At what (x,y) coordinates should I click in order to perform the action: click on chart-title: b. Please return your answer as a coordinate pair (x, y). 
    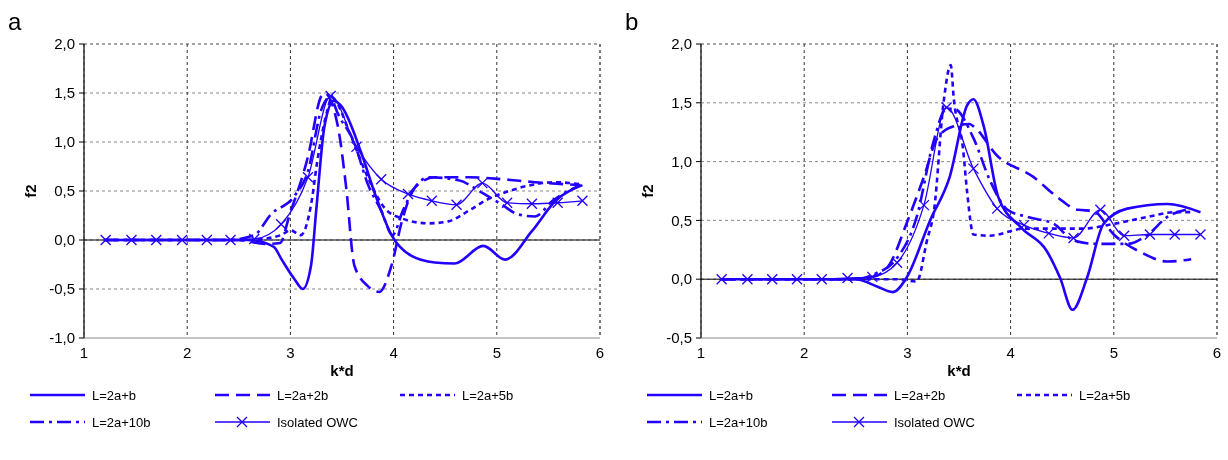
    Looking at the image, I should click on (632, 21).